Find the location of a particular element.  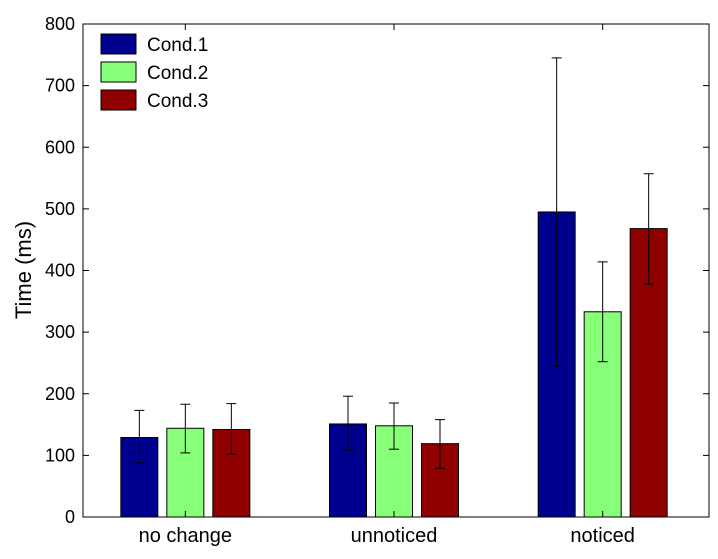

error-bar-cond-1-no-change is located at coordinates (139, 436).